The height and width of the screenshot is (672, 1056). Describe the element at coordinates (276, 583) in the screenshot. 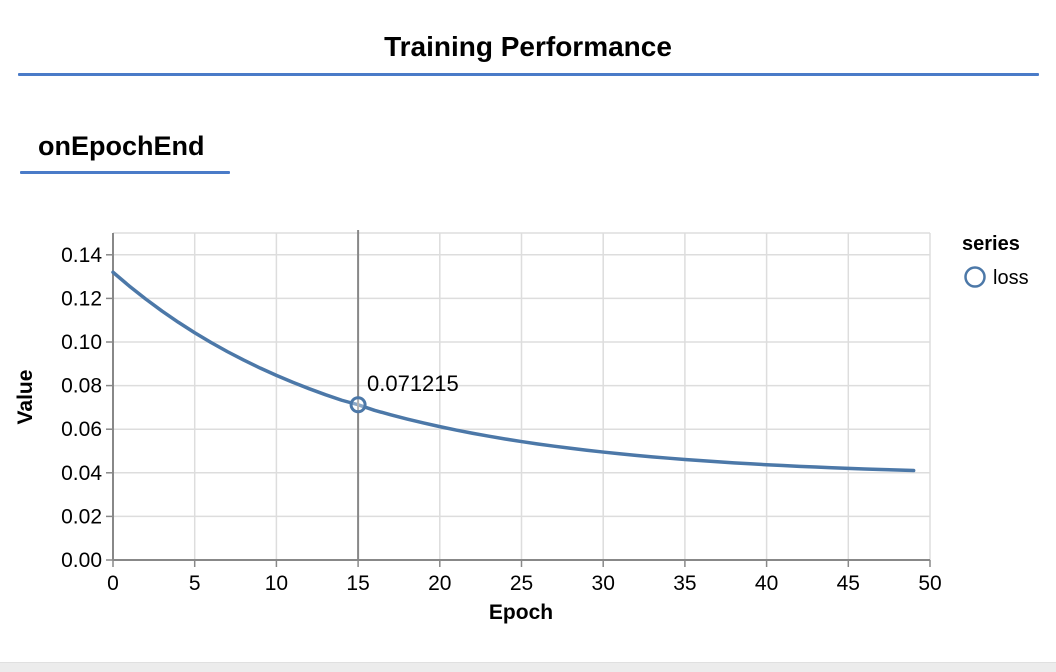

I see `x-tick-label: 10` at that location.